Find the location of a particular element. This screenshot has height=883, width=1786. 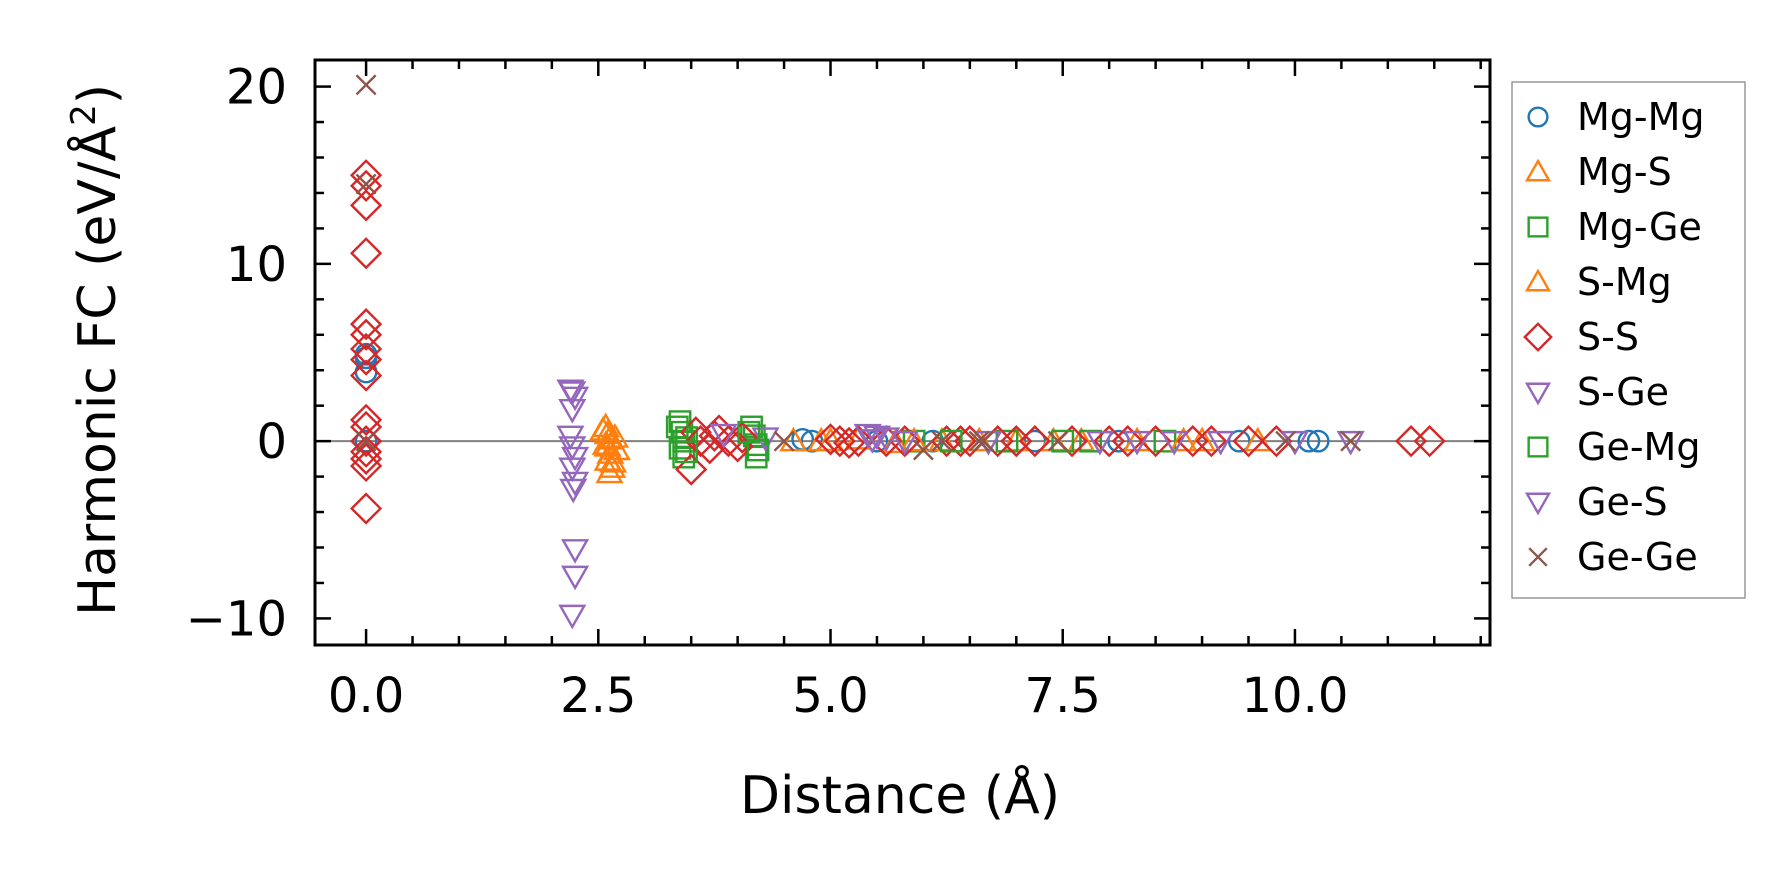

legend-entry-Ge-Mg: Ge-Mg is located at coordinates (1613, 447).